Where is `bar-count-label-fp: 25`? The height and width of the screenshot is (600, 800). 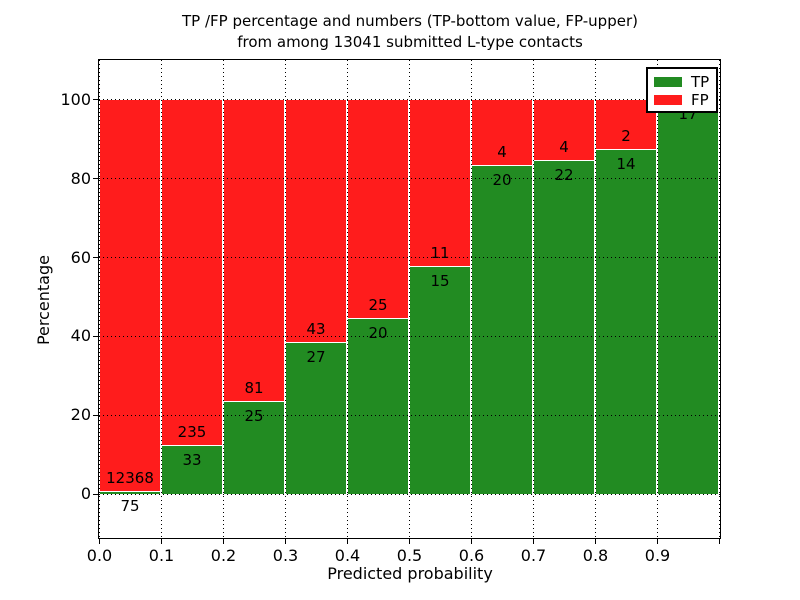
bar-count-label-fp: 25 is located at coordinates (378, 305).